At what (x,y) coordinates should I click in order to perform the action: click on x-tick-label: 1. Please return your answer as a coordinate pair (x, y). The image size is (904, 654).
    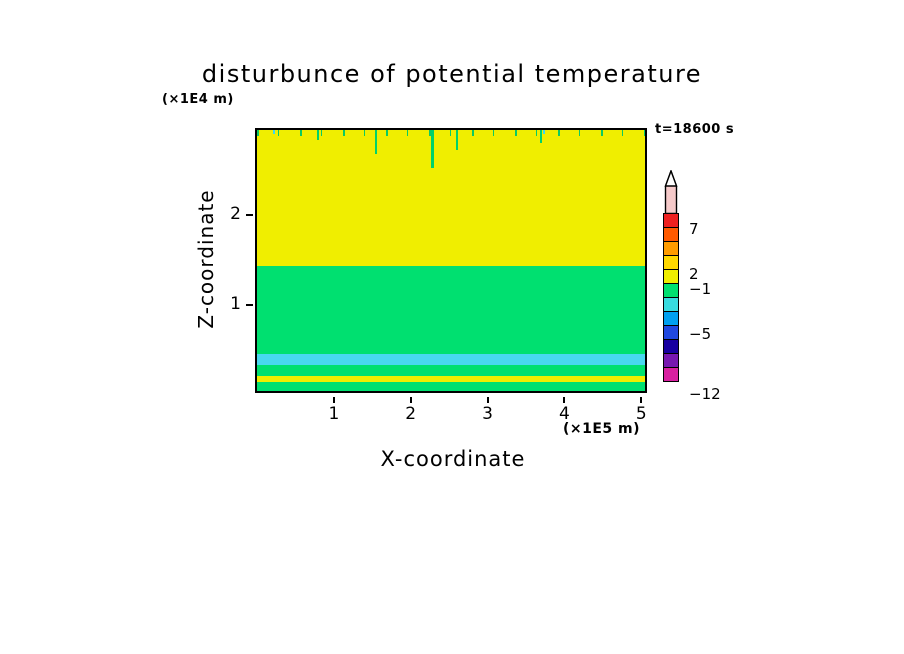
    Looking at the image, I should click on (334, 414).